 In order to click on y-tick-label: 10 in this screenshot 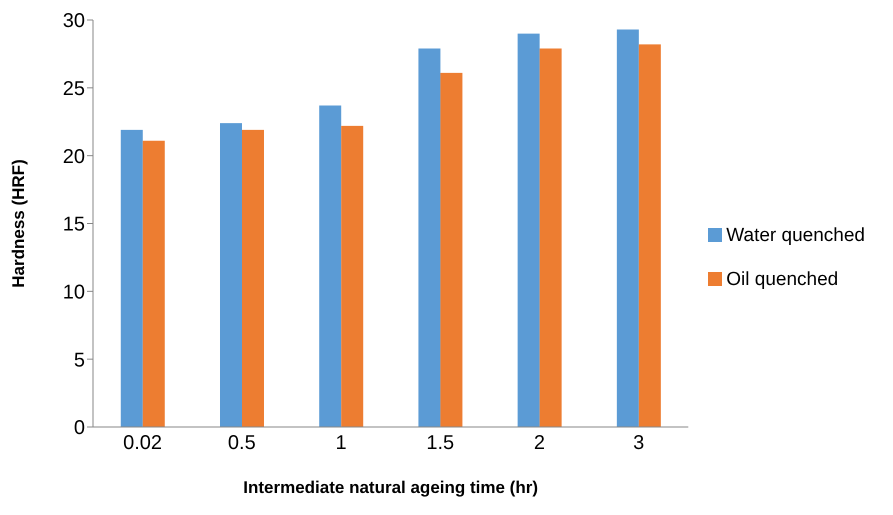, I will do `click(73, 292)`.